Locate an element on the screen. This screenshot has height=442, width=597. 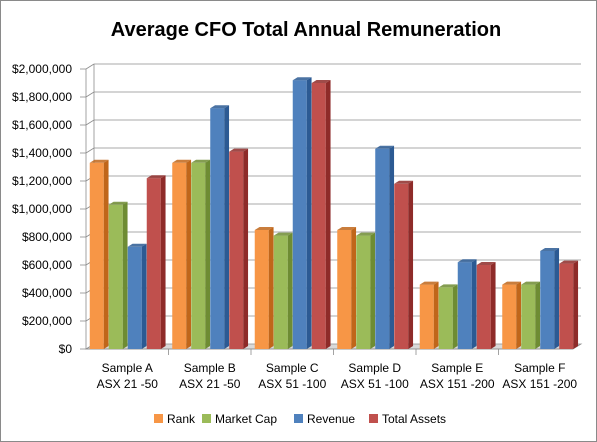
y-tick-label: $800,000 is located at coordinates (47, 237).